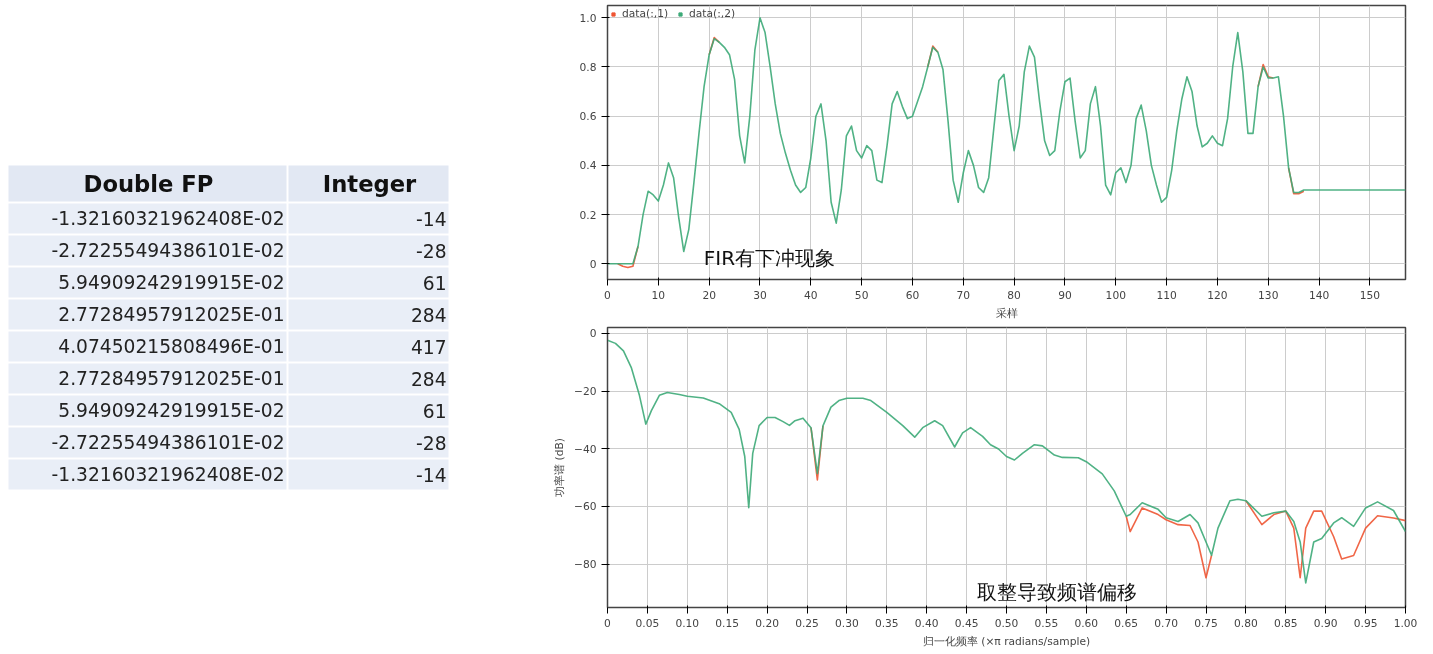 The width and height of the screenshot is (1433, 654). What do you see at coordinates (560, 467) in the screenshot?
I see `y-axis-title: 功率谱 (dB)` at bounding box center [560, 467].